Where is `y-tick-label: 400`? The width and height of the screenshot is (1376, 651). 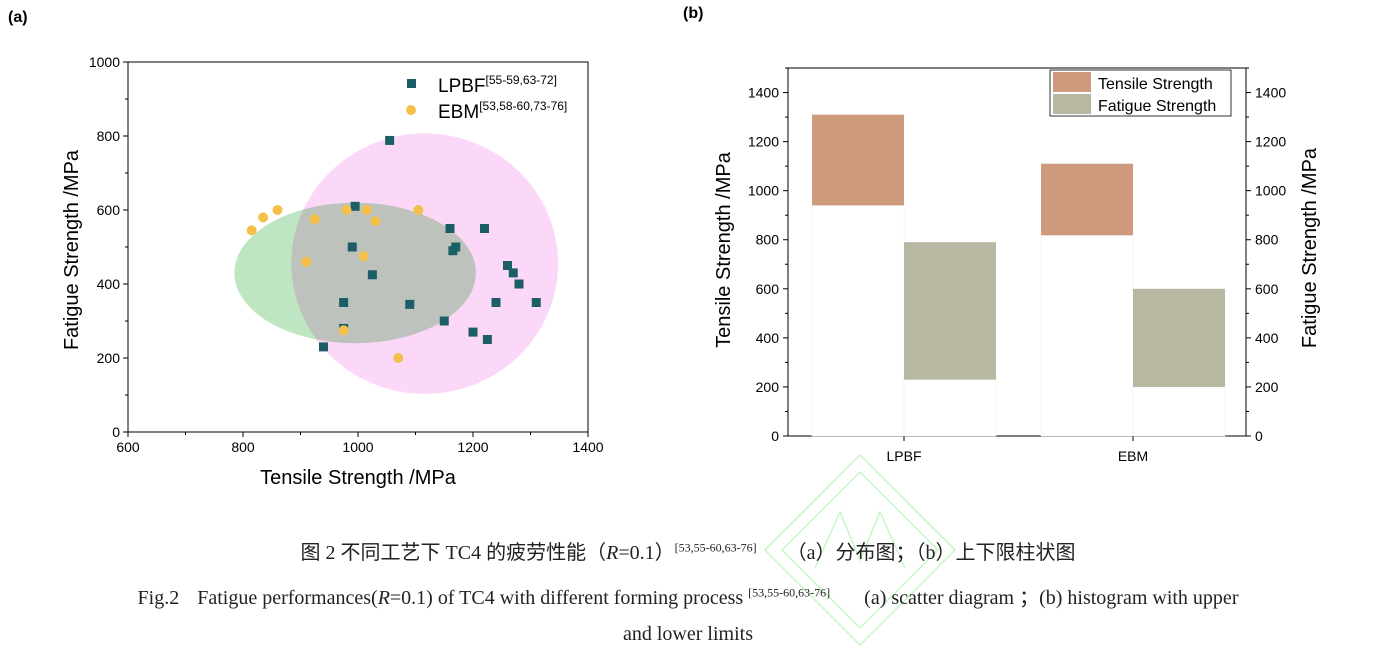 y-tick-label: 400 is located at coordinates (109, 284).